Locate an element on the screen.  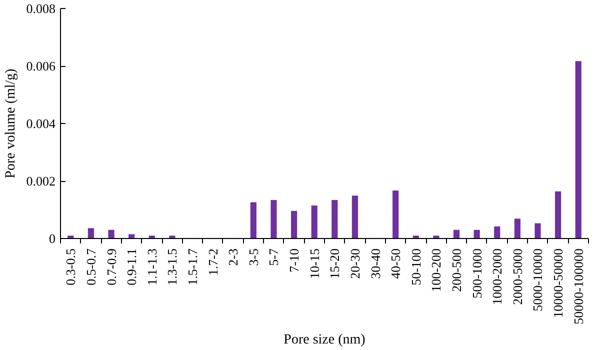
x-tick-label: 30-40 is located at coordinates (375, 263).